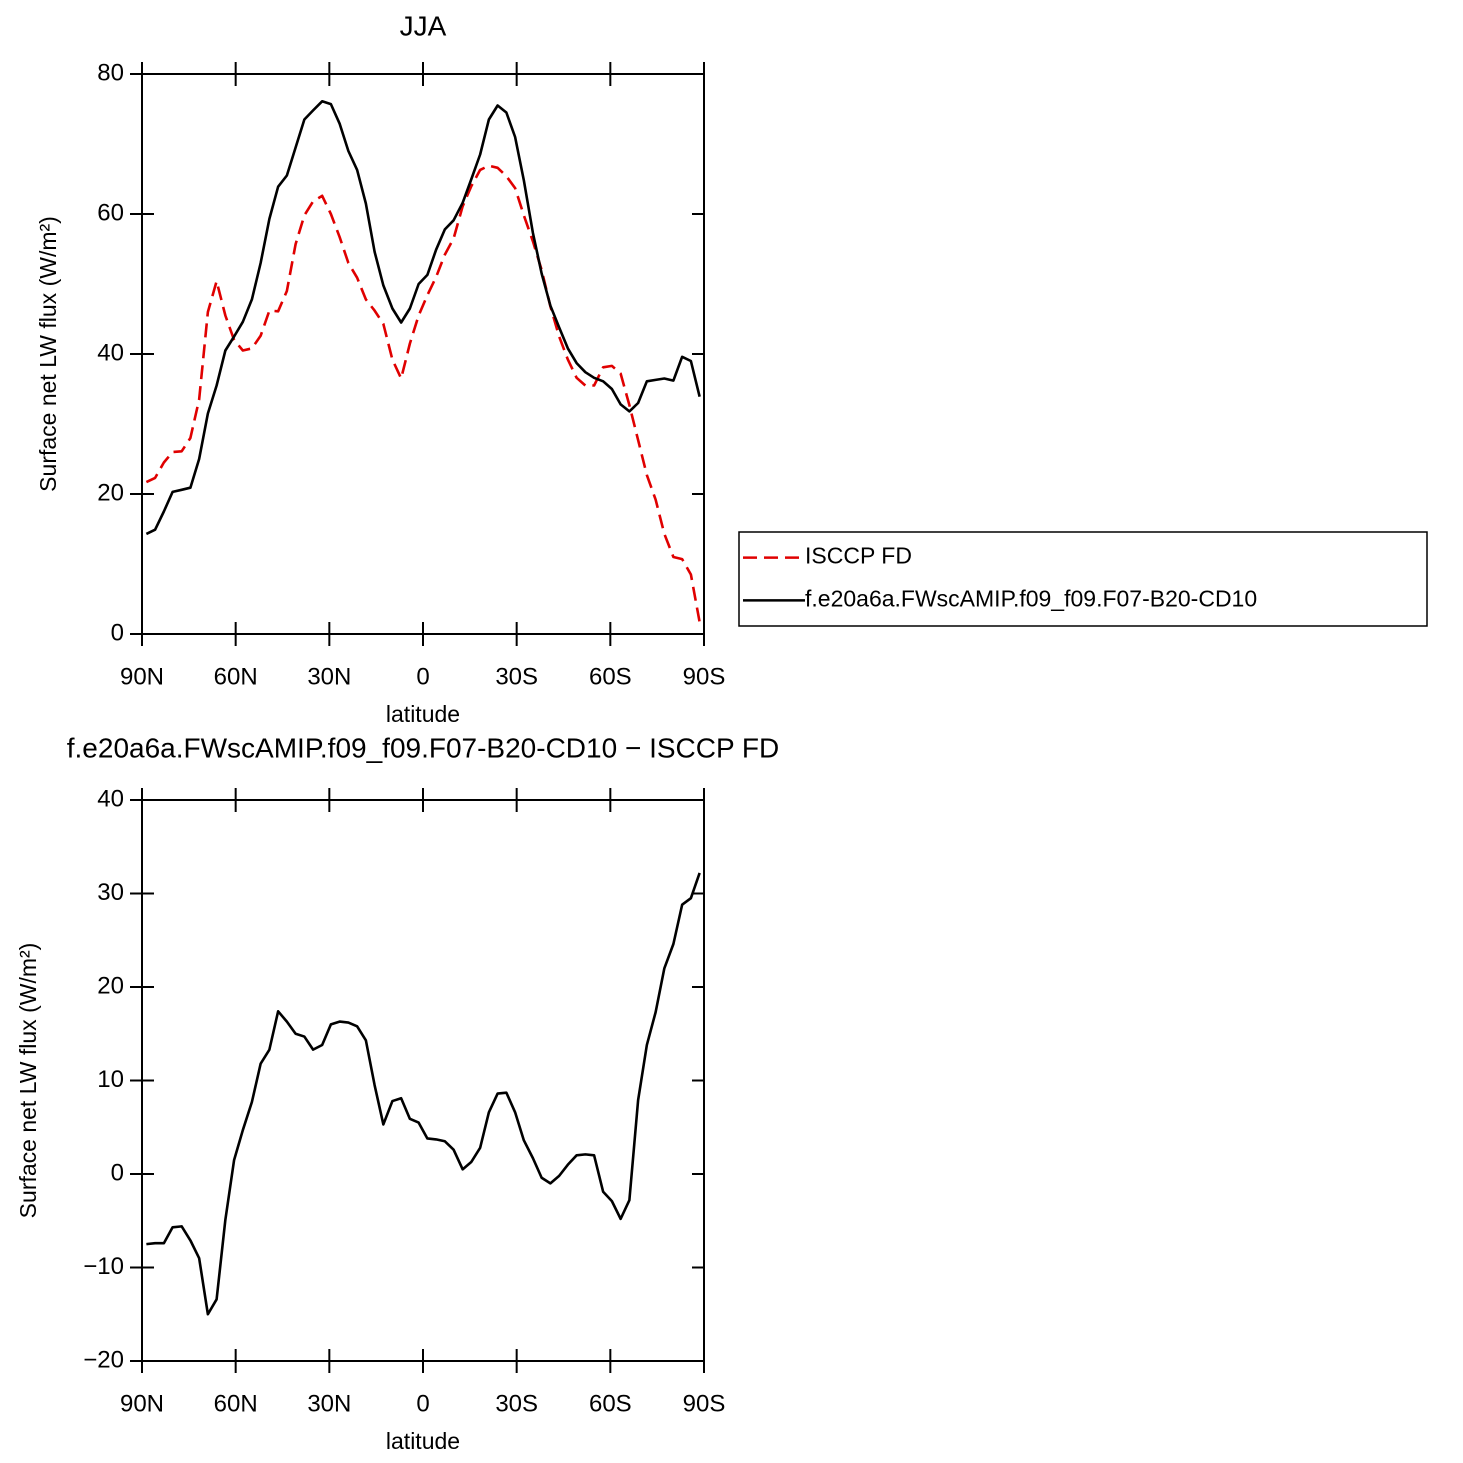 The image size is (1463, 1463). What do you see at coordinates (110, 212) in the screenshot?
I see `y-tick-label: 60` at bounding box center [110, 212].